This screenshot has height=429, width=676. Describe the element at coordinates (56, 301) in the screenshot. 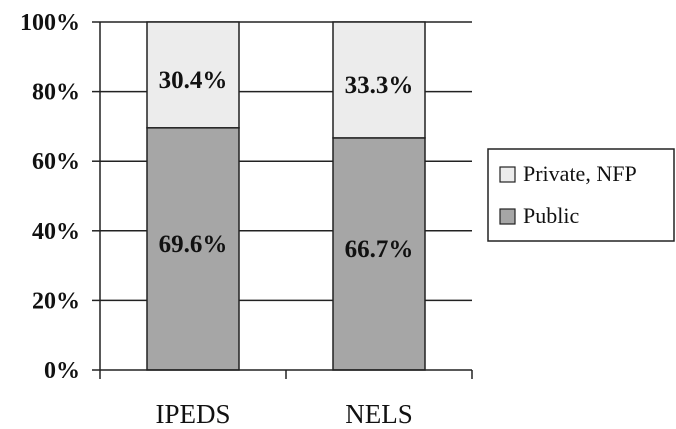

I see `y-tick-label: 20%` at that location.